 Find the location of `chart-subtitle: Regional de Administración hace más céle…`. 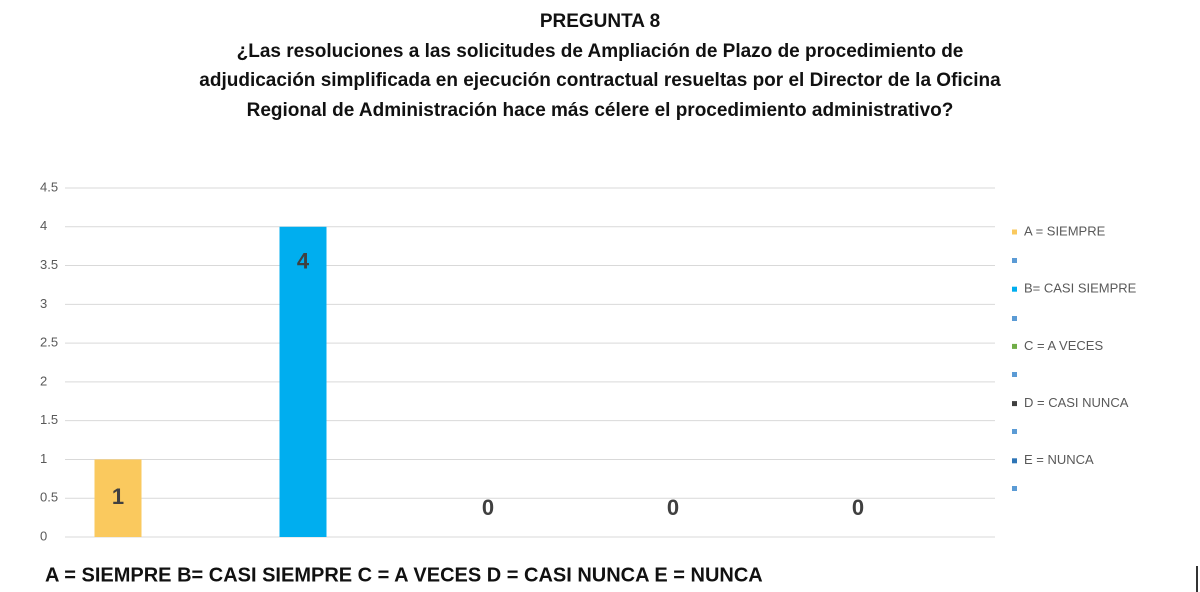

chart-subtitle: Regional de Administración hace más céle… is located at coordinates (600, 110).